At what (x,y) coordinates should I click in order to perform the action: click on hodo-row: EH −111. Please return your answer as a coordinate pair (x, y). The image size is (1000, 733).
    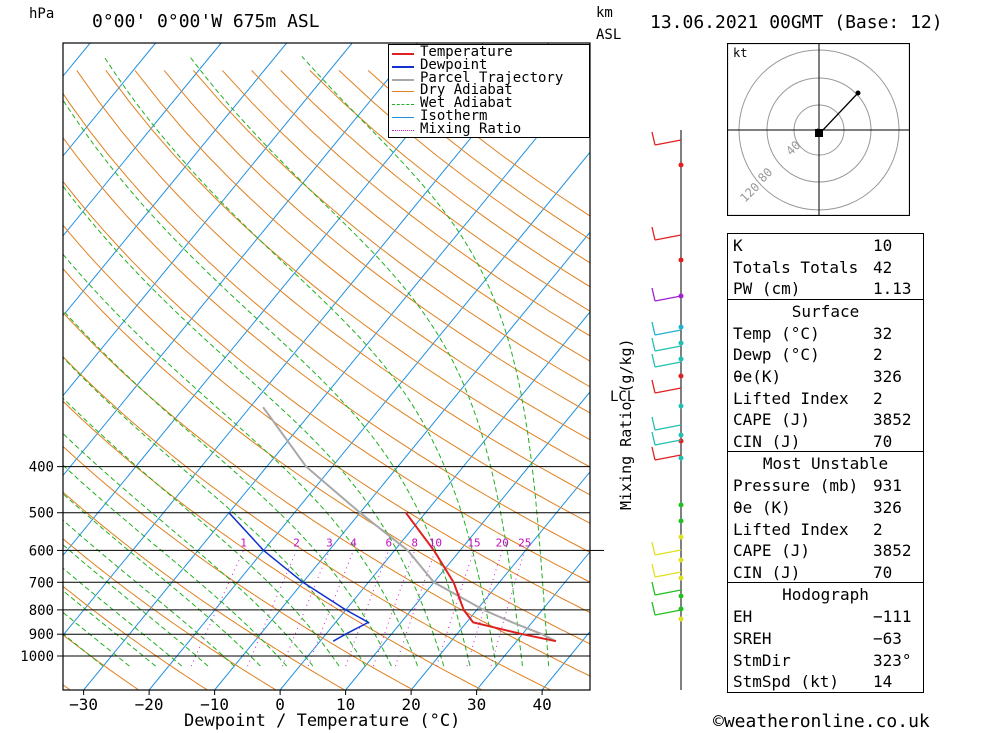
    Looking at the image, I should click on (822, 617).